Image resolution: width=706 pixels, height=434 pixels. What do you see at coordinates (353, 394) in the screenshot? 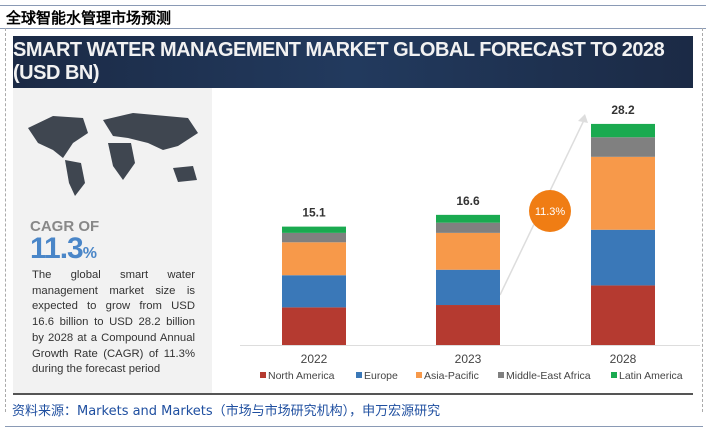
I see `bottom-rule` at bounding box center [353, 394].